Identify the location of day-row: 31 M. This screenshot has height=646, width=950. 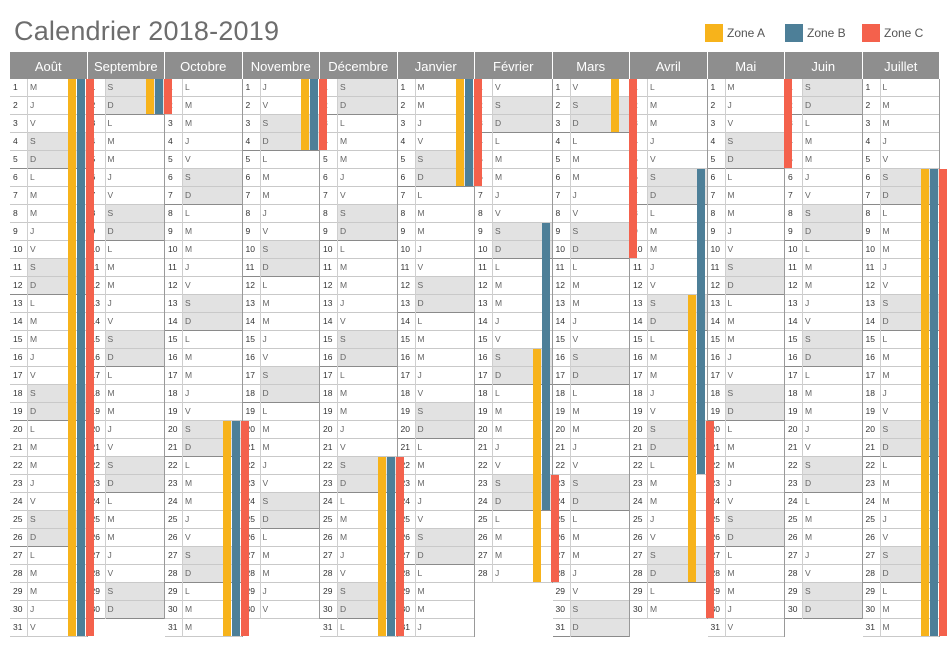
(901, 628).